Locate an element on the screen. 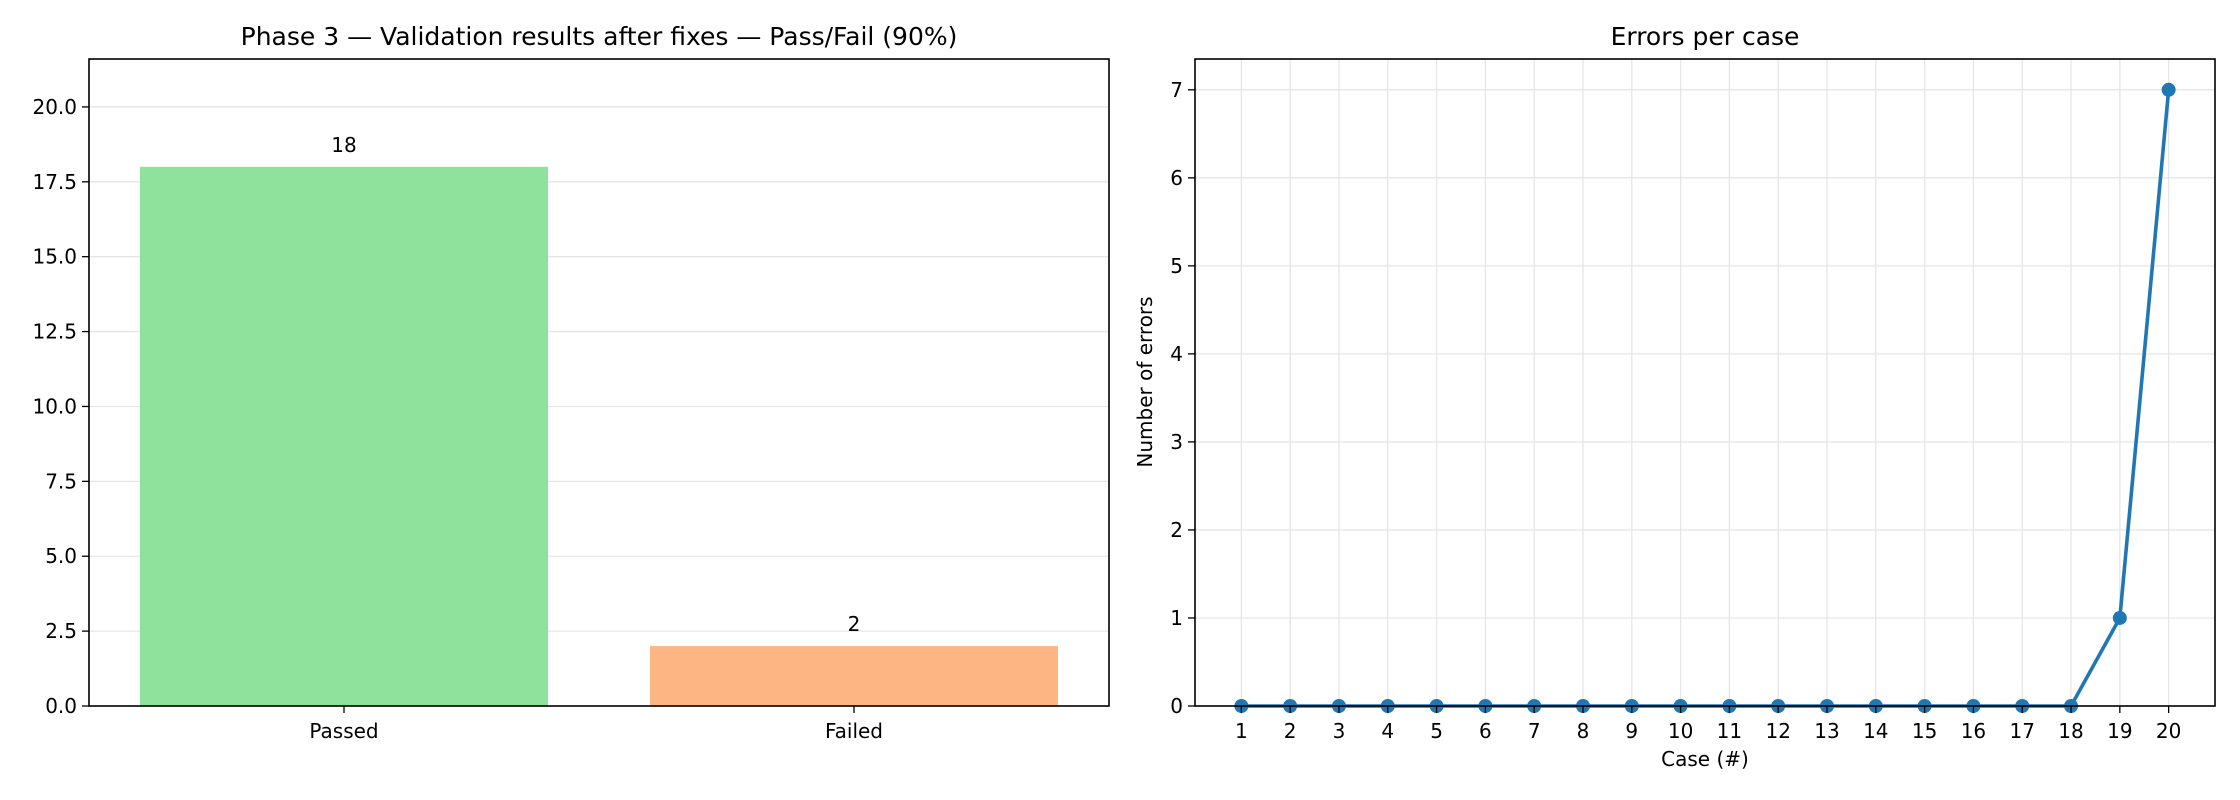  line-chart-x-tick-label: 5 is located at coordinates (1436, 731).